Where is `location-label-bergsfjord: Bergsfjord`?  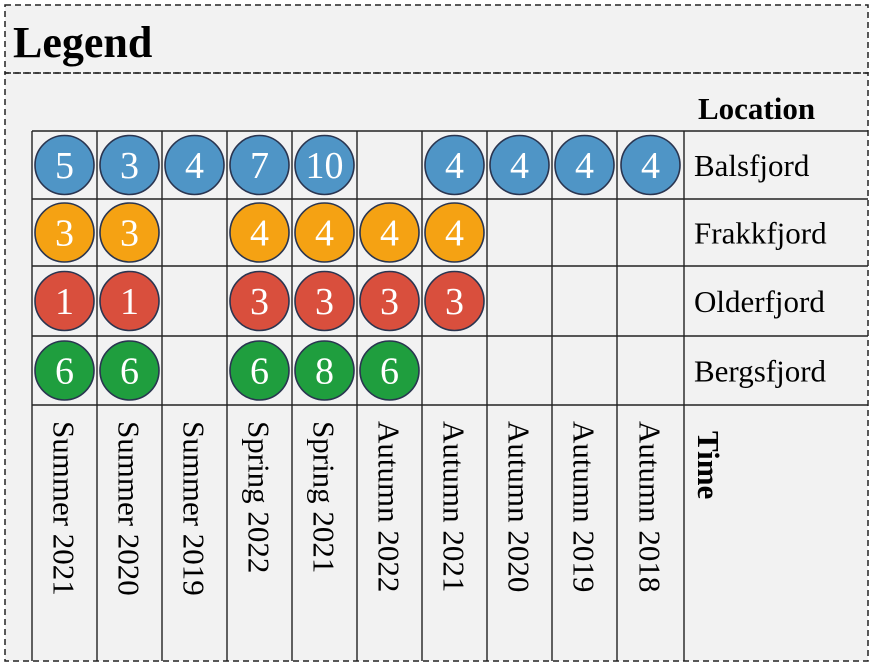
location-label-bergsfjord: Bergsfjord is located at coordinates (760, 371).